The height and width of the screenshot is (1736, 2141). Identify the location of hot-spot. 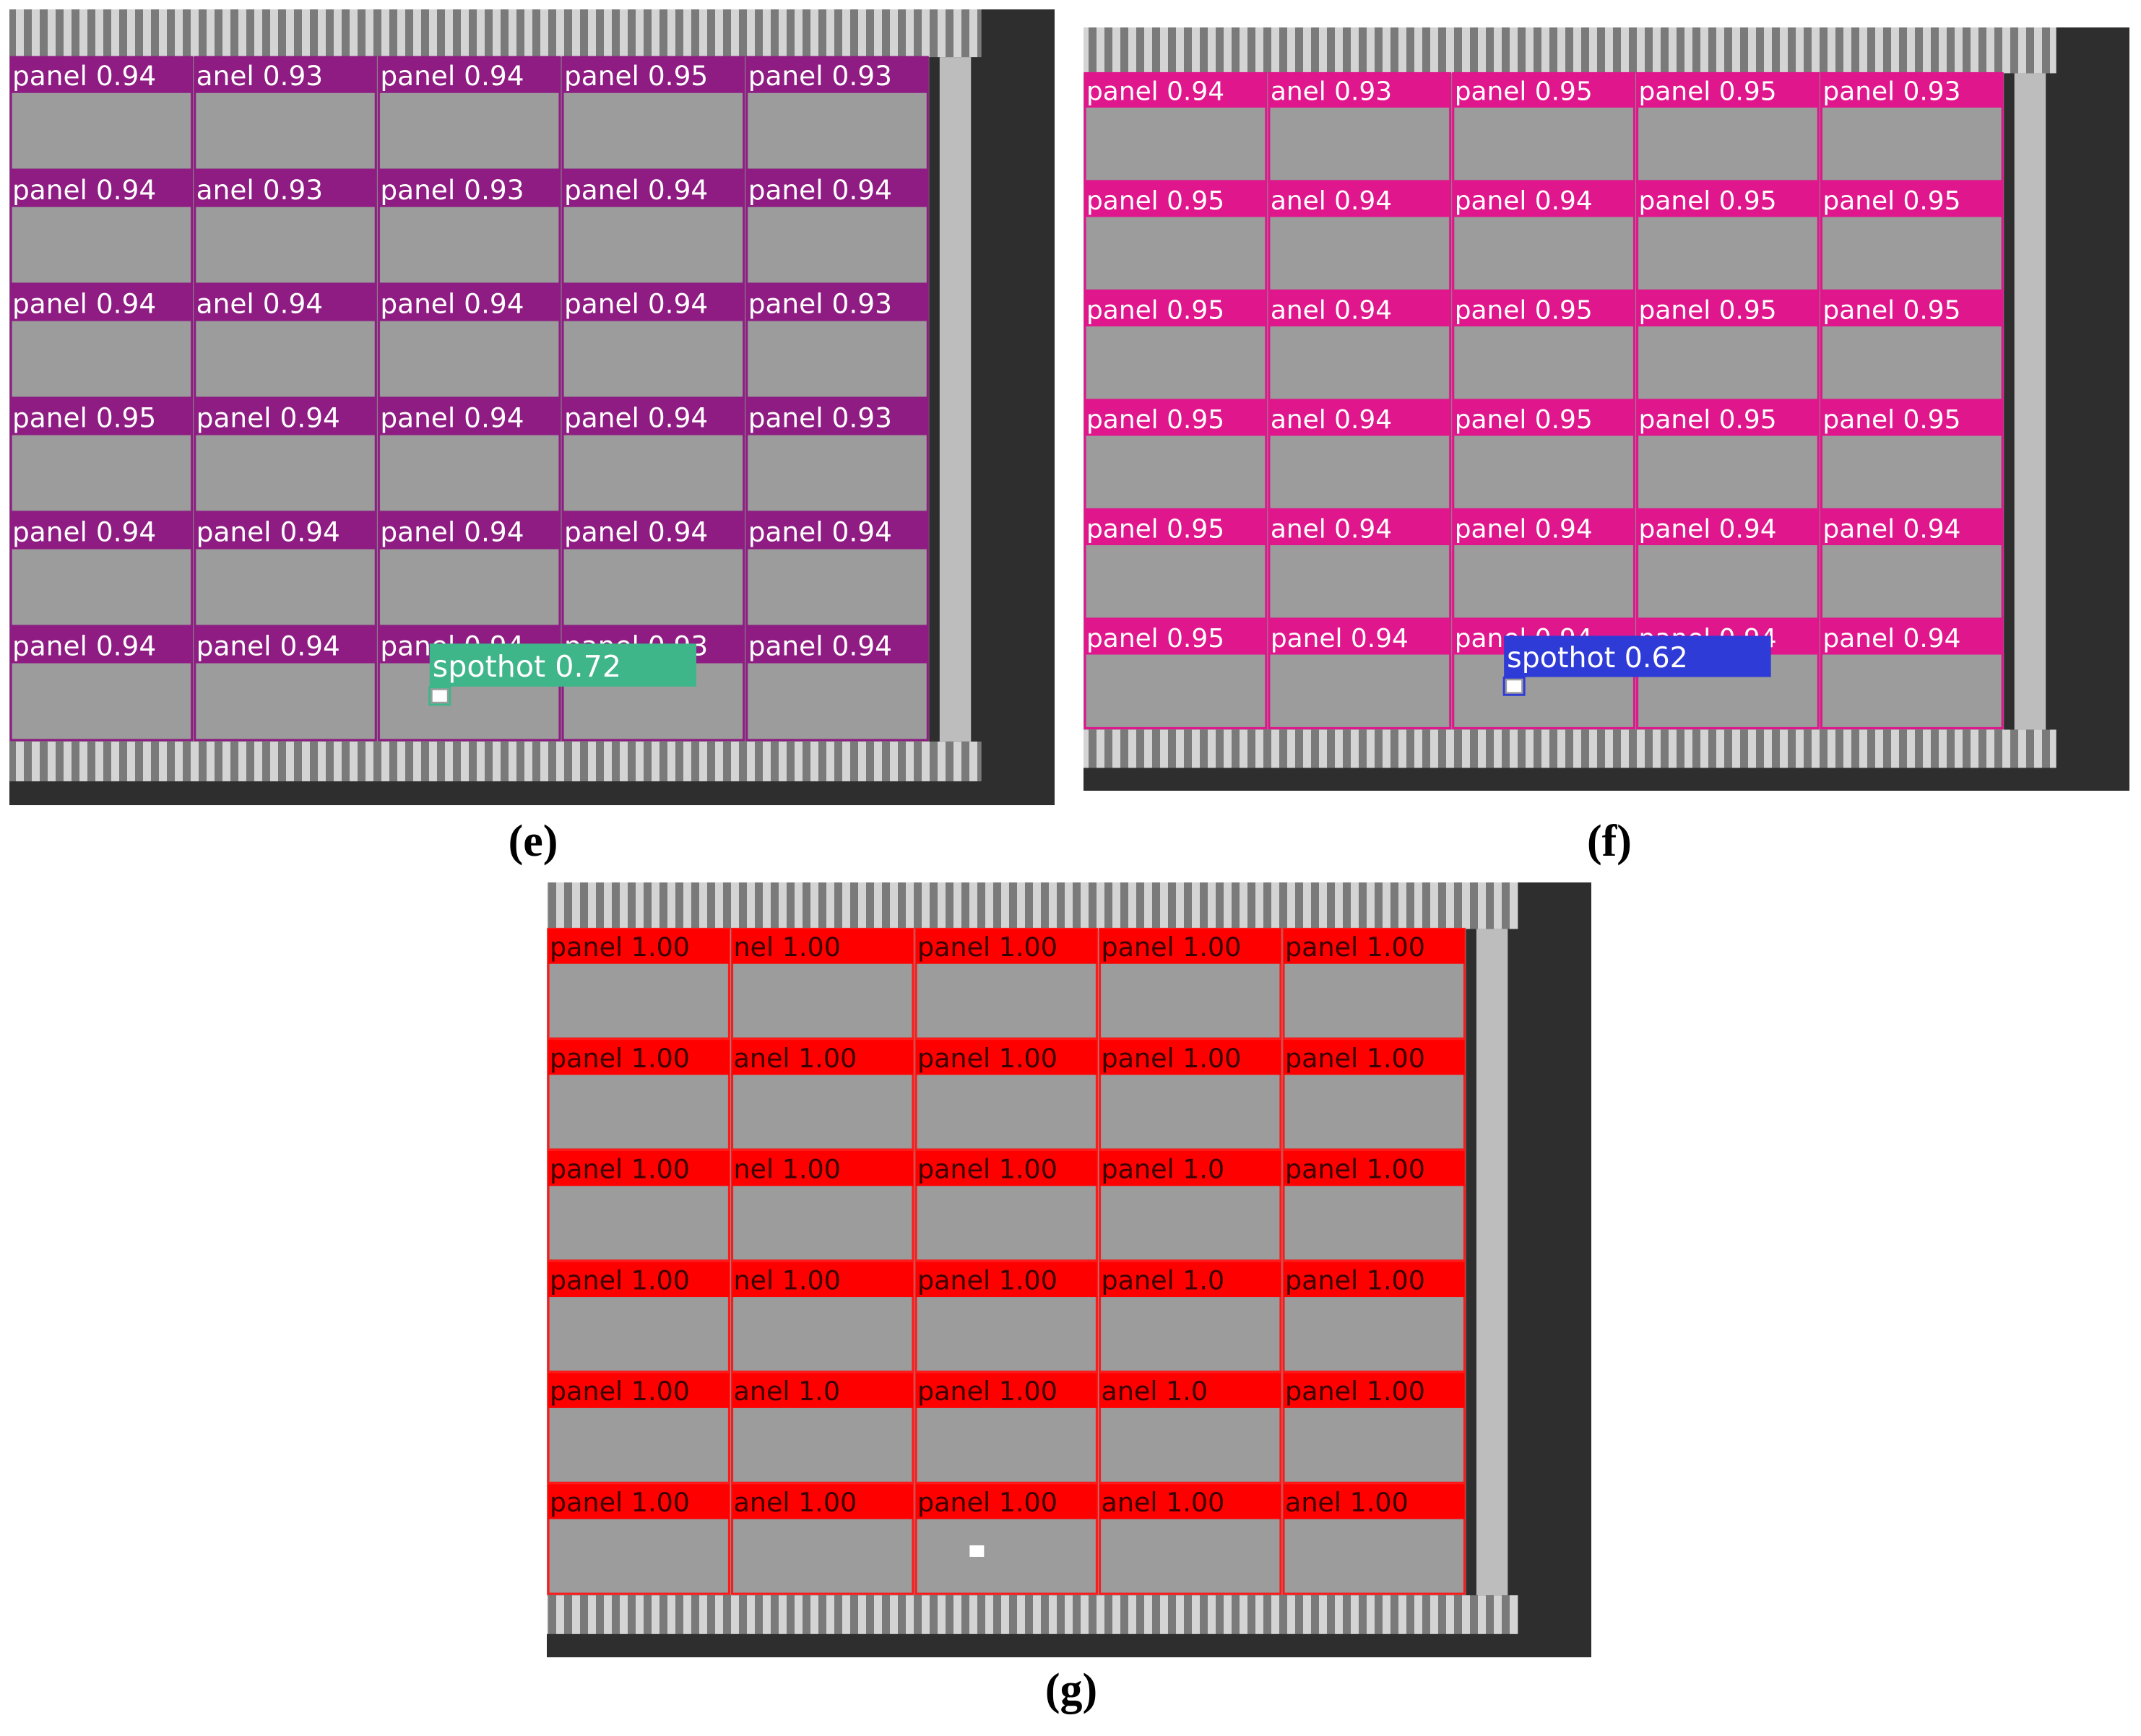
(439, 696).